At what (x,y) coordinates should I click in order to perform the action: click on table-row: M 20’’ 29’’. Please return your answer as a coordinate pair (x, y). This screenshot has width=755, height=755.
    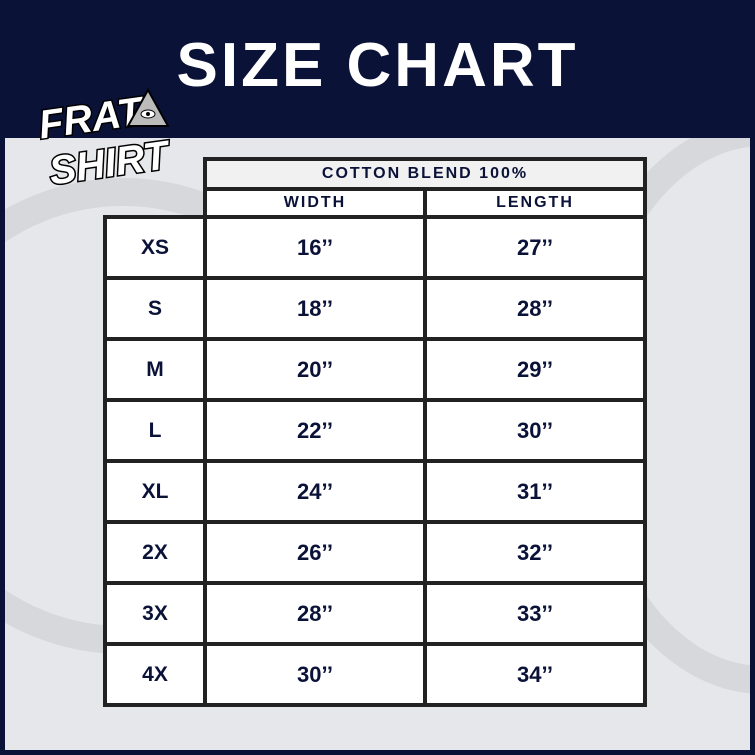
    Looking at the image, I should click on (375, 369).